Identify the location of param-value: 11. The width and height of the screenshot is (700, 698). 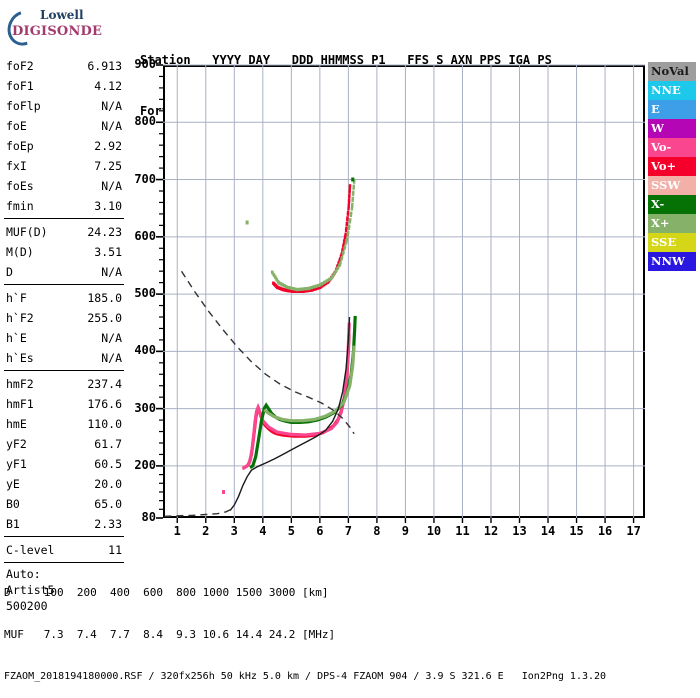
(115, 550).